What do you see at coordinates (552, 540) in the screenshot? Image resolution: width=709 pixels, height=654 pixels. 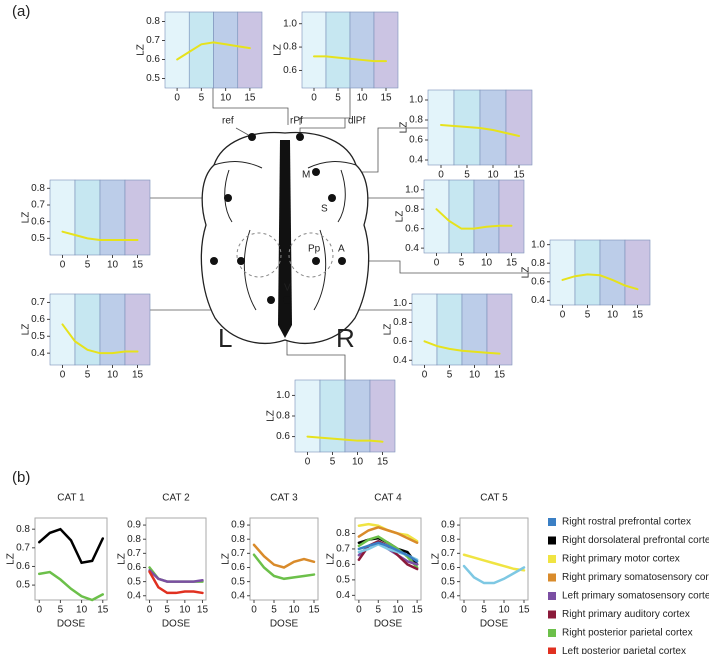 I see `legend-swatch` at bounding box center [552, 540].